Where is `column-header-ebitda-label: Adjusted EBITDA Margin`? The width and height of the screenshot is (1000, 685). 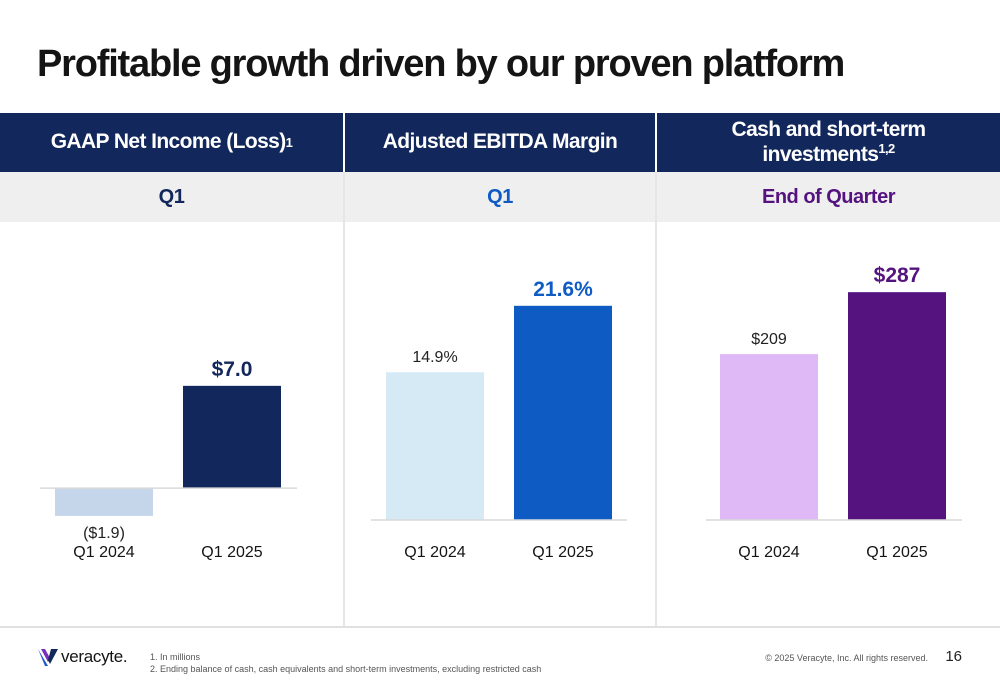 column-header-ebitda-label: Adjusted EBITDA Margin is located at coordinates (500, 142).